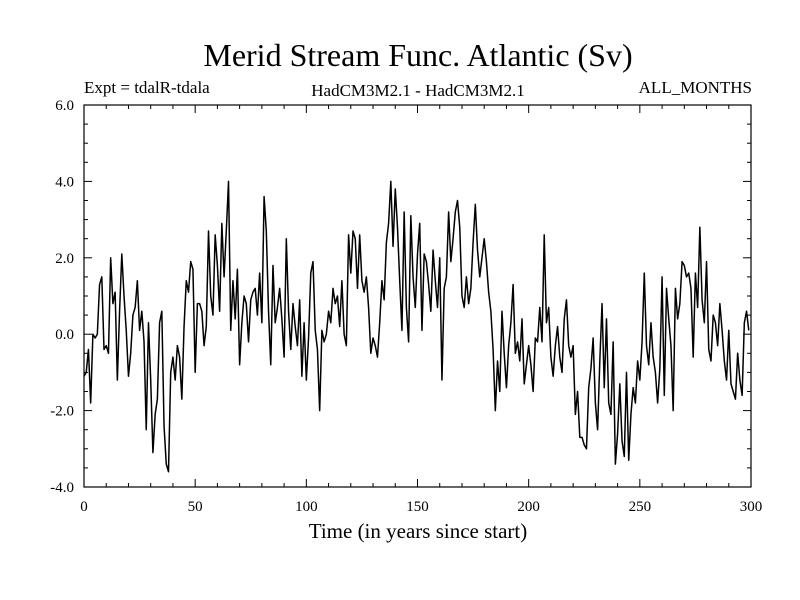  I want to click on x-tick-label: 100, so click(306, 507).